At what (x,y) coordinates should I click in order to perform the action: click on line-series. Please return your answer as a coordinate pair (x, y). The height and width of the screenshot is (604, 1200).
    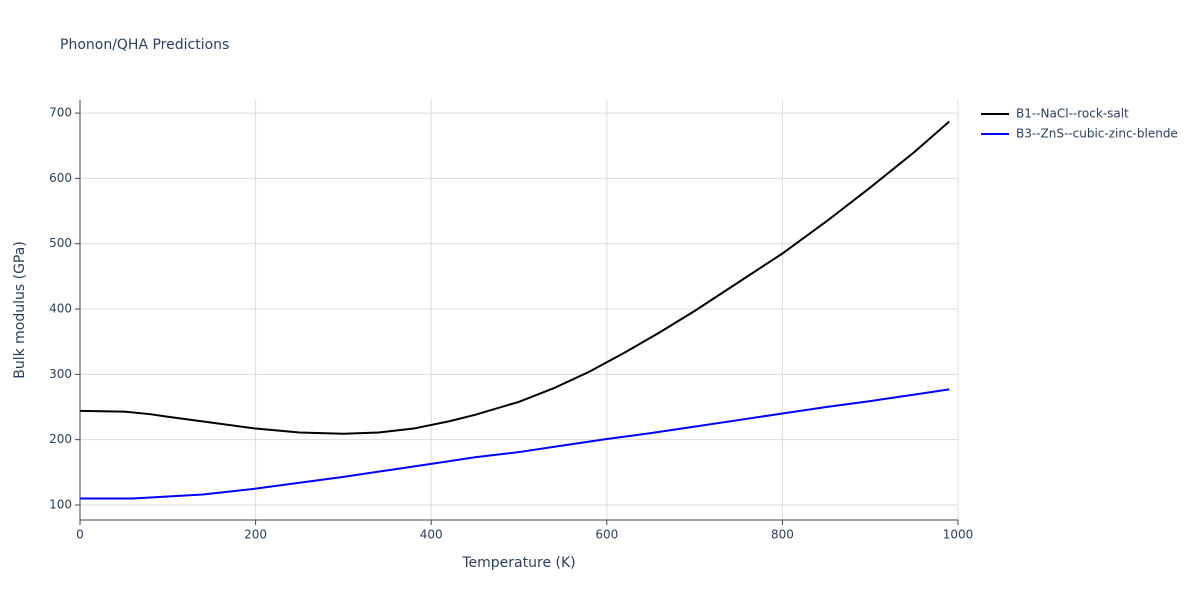
    Looking at the image, I should click on (515, 444).